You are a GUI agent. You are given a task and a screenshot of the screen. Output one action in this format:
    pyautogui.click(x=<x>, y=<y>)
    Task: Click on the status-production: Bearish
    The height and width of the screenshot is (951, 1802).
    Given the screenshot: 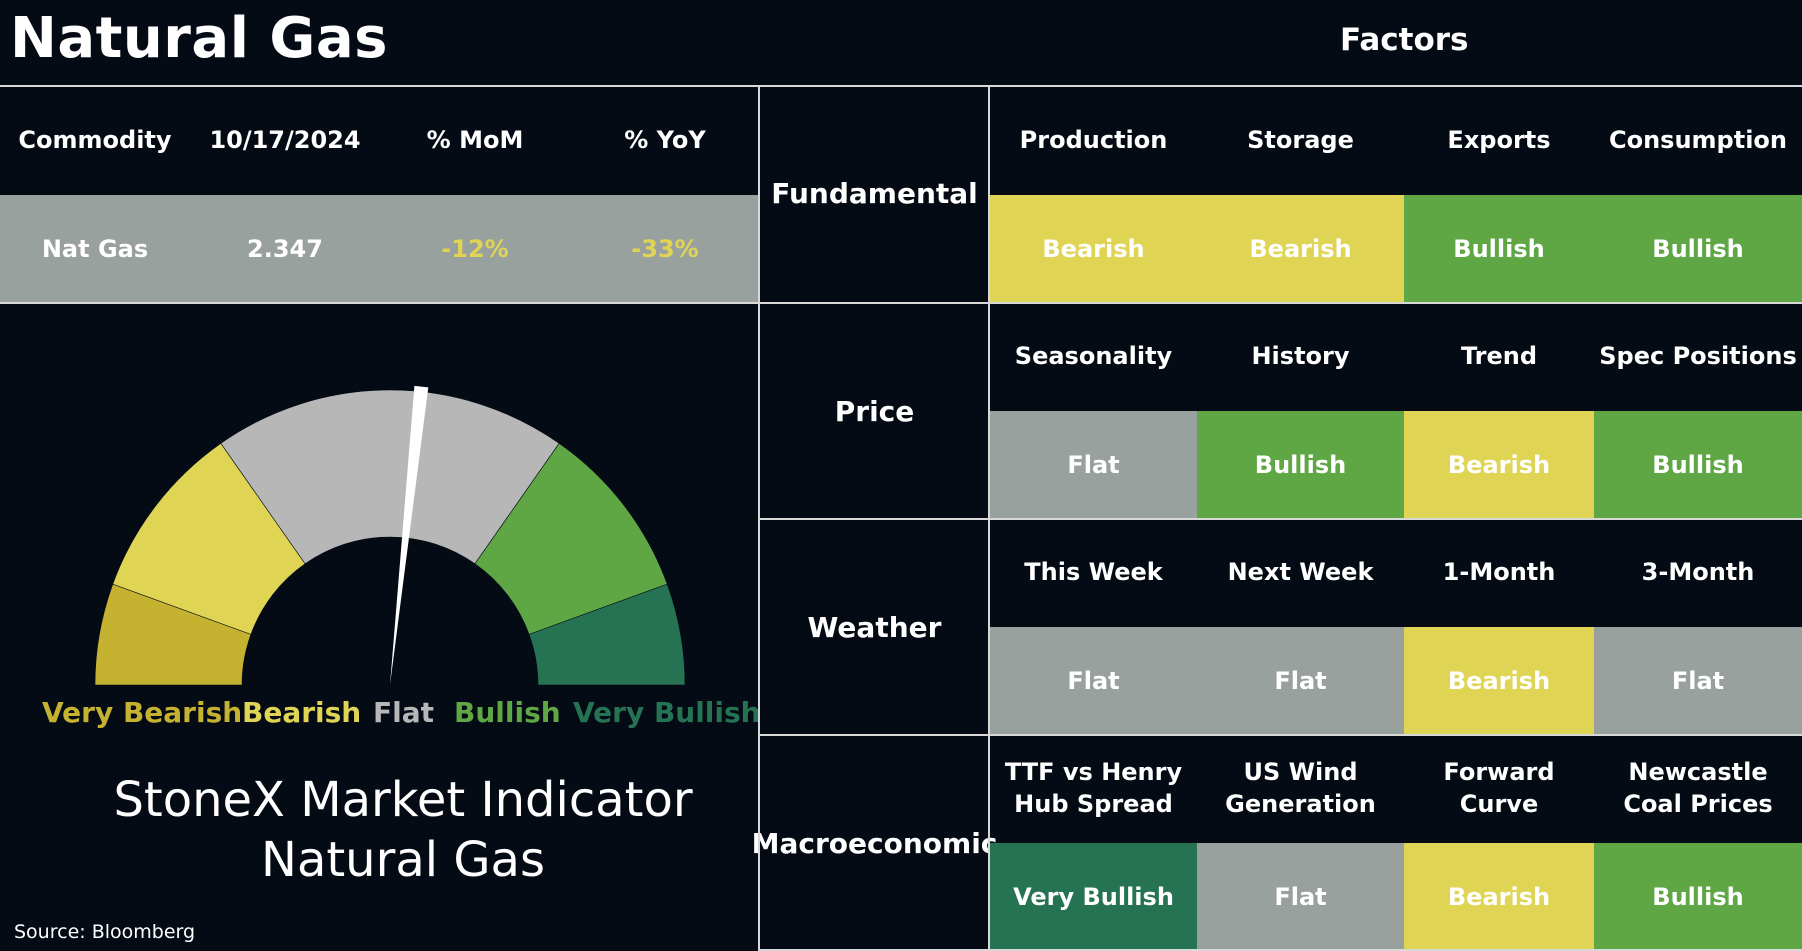 What is the action you would take?
    pyautogui.click(x=1093, y=249)
    